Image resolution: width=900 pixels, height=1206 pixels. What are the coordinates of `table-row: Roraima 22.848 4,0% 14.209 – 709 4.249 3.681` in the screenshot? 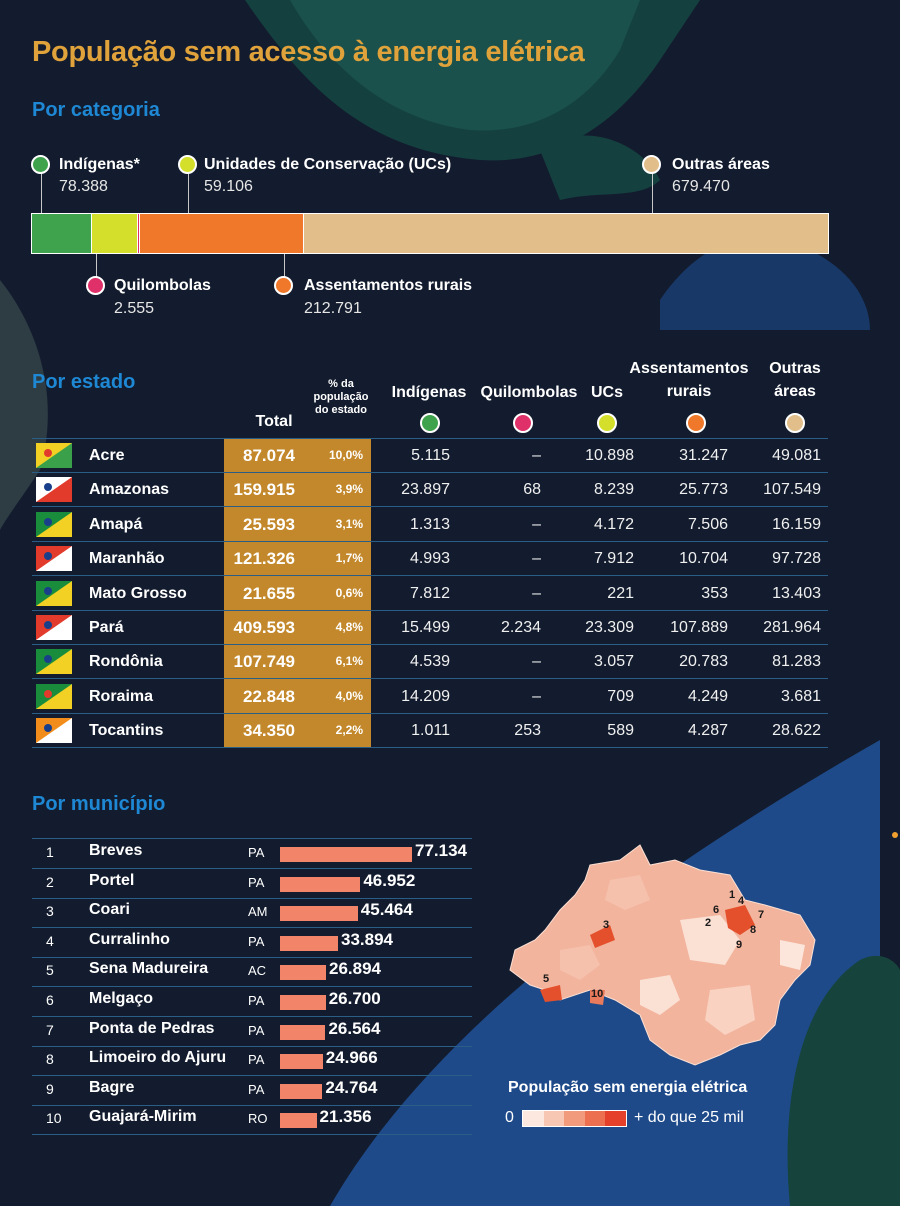 It's located at (430, 697).